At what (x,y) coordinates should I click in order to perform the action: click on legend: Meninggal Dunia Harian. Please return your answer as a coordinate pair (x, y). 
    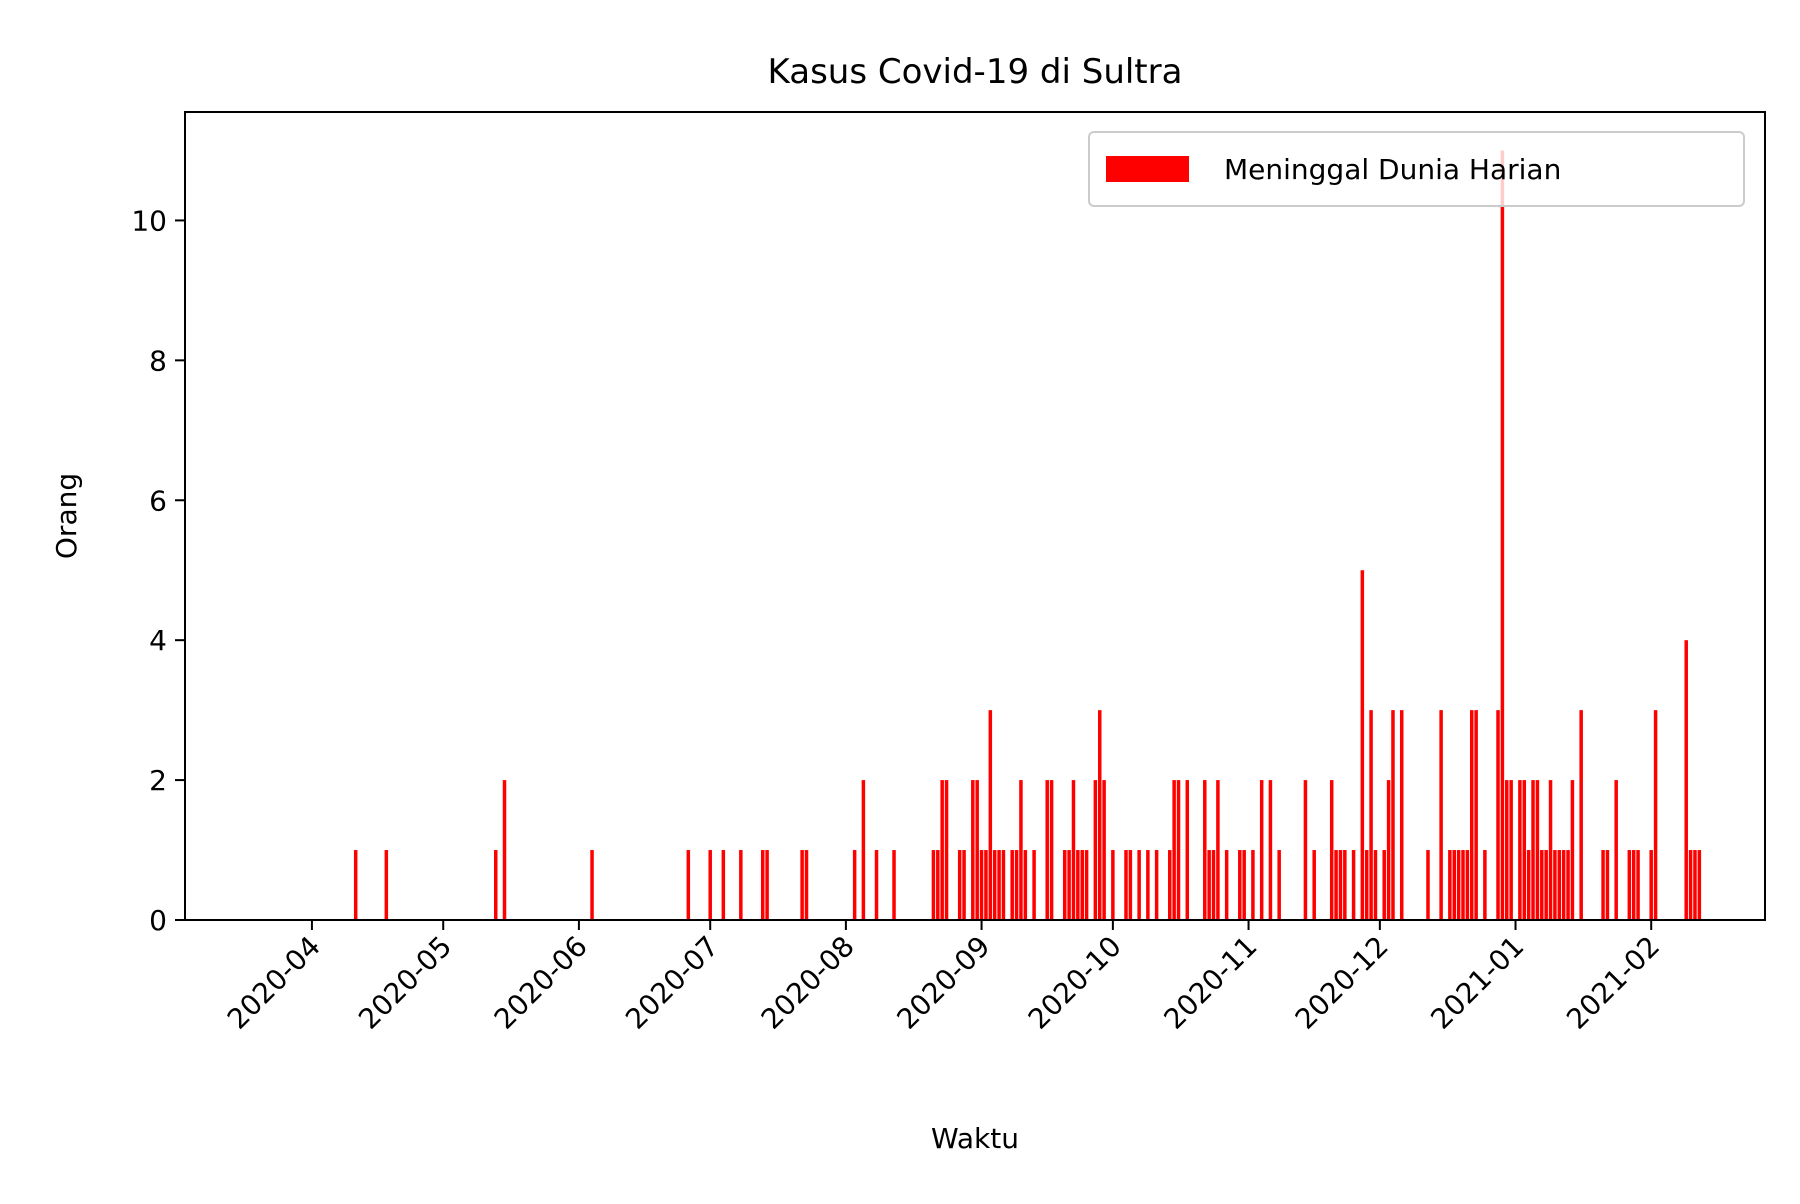
    Looking at the image, I should click on (1416, 169).